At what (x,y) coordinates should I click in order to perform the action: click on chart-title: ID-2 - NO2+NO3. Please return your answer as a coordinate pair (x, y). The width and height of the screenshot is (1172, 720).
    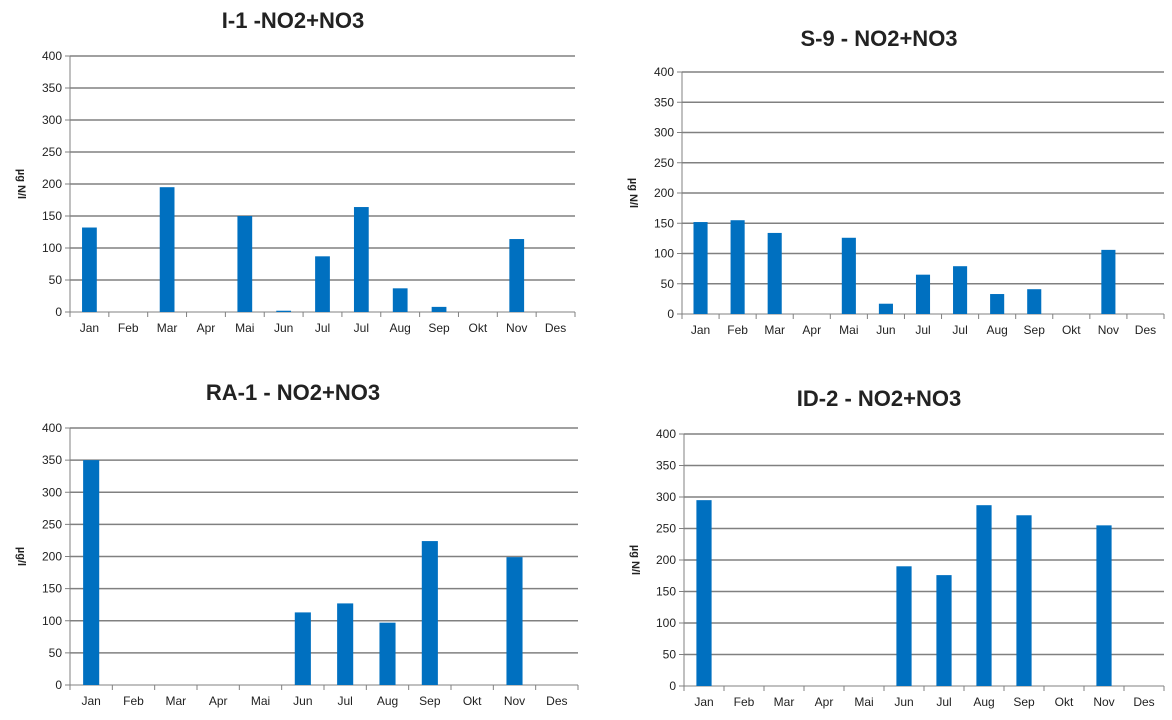
    Looking at the image, I should click on (879, 398).